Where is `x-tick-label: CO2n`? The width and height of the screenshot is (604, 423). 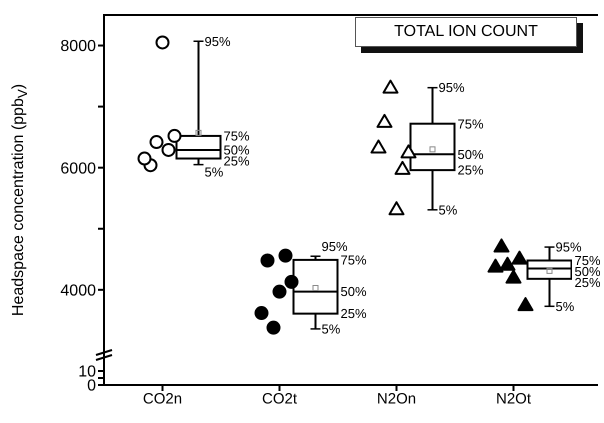
x-tick-label: CO2n is located at coordinates (162, 399).